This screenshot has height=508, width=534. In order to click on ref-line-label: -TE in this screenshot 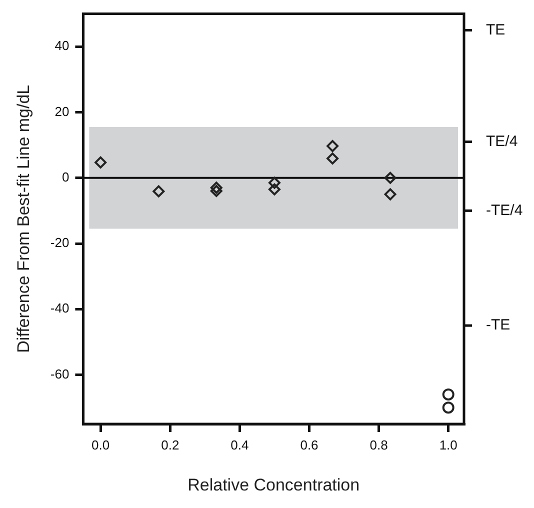, I will do `click(498, 325)`.